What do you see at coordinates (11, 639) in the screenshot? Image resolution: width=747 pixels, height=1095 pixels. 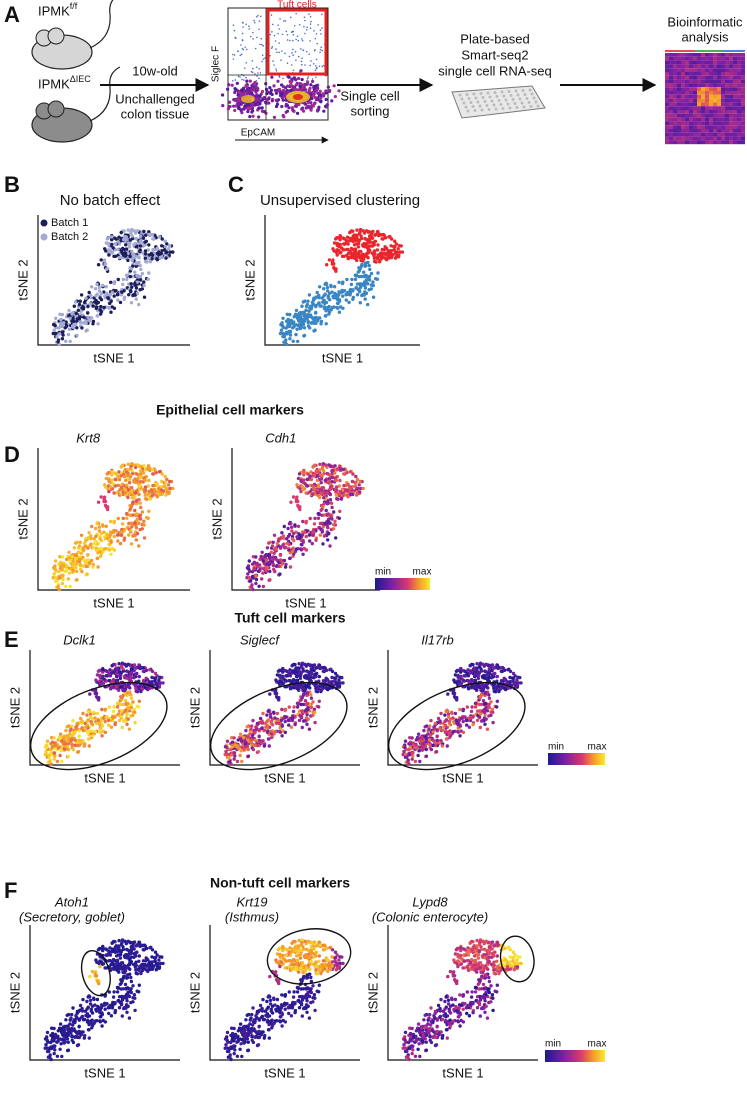 I see `panel-letter: E` at bounding box center [11, 639].